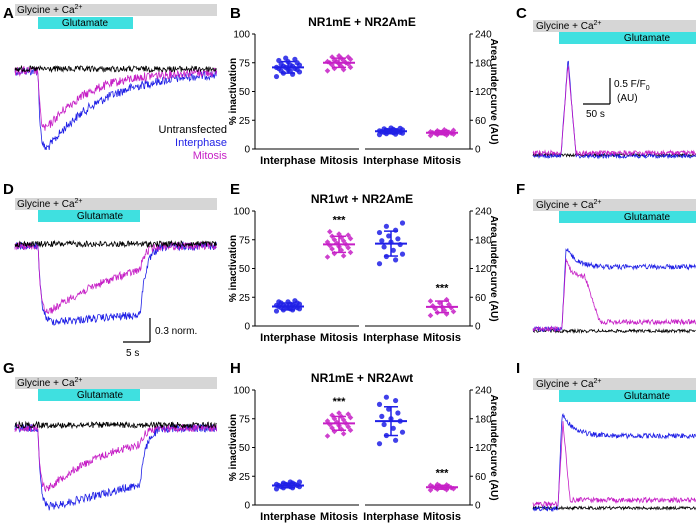 The height and width of the screenshot is (527, 698). What do you see at coordinates (614, 26) in the screenshot?
I see `glycine-bar-C` at bounding box center [614, 26].